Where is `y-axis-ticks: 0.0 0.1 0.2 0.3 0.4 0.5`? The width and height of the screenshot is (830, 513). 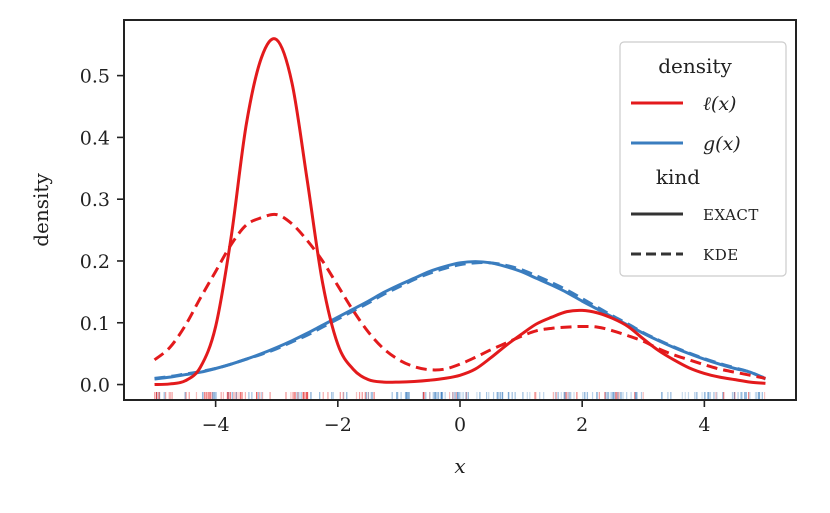 y-axis-ticks: 0.0 0.1 0.2 0.3 0.4 0.5 is located at coordinates (102, 231).